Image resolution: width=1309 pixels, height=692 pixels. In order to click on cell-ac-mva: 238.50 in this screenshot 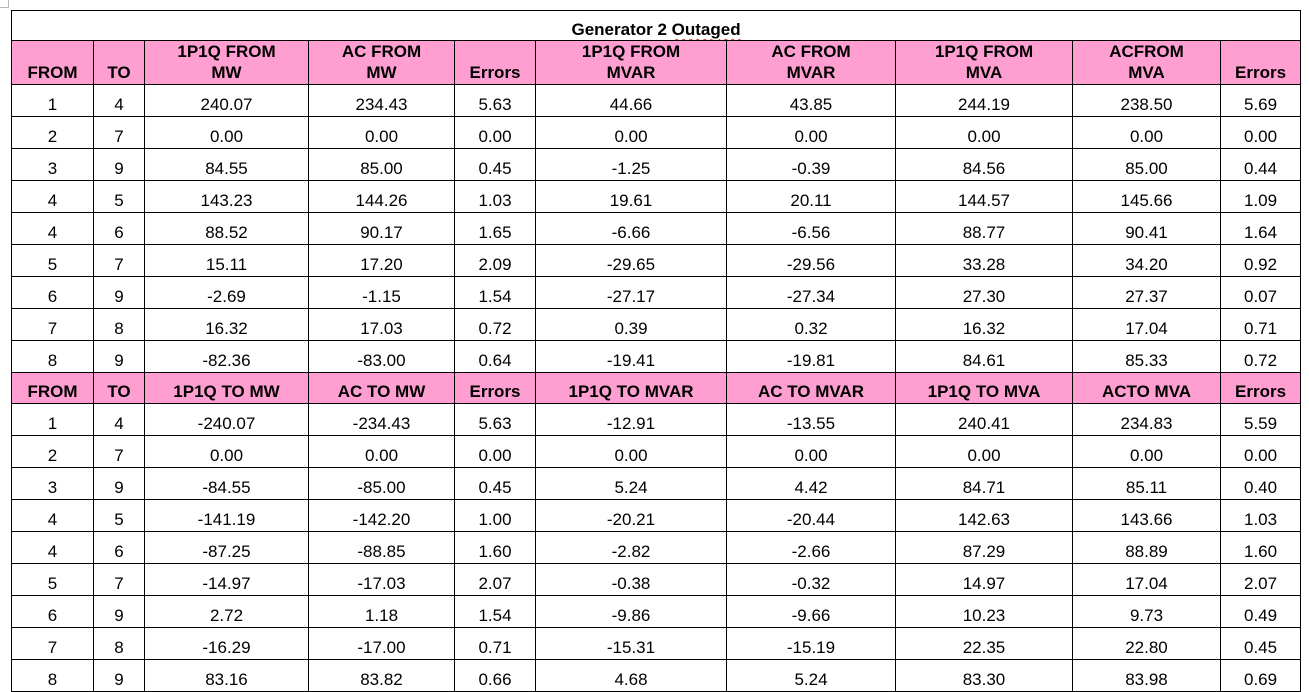, I will do `click(1146, 100)`.